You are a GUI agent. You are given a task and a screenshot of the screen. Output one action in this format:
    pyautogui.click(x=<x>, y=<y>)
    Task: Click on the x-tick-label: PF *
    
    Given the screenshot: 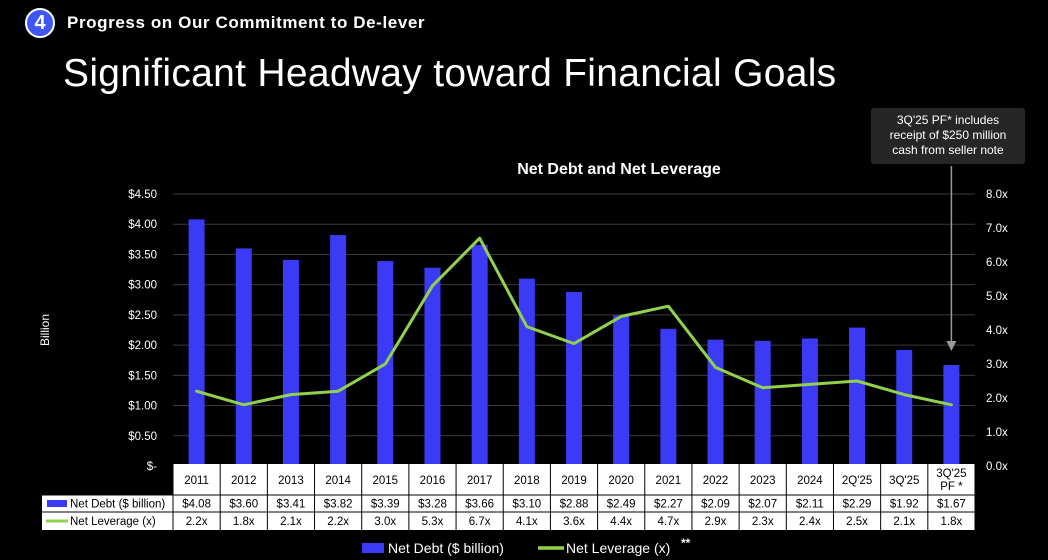 What is the action you would take?
    pyautogui.click(x=951, y=487)
    